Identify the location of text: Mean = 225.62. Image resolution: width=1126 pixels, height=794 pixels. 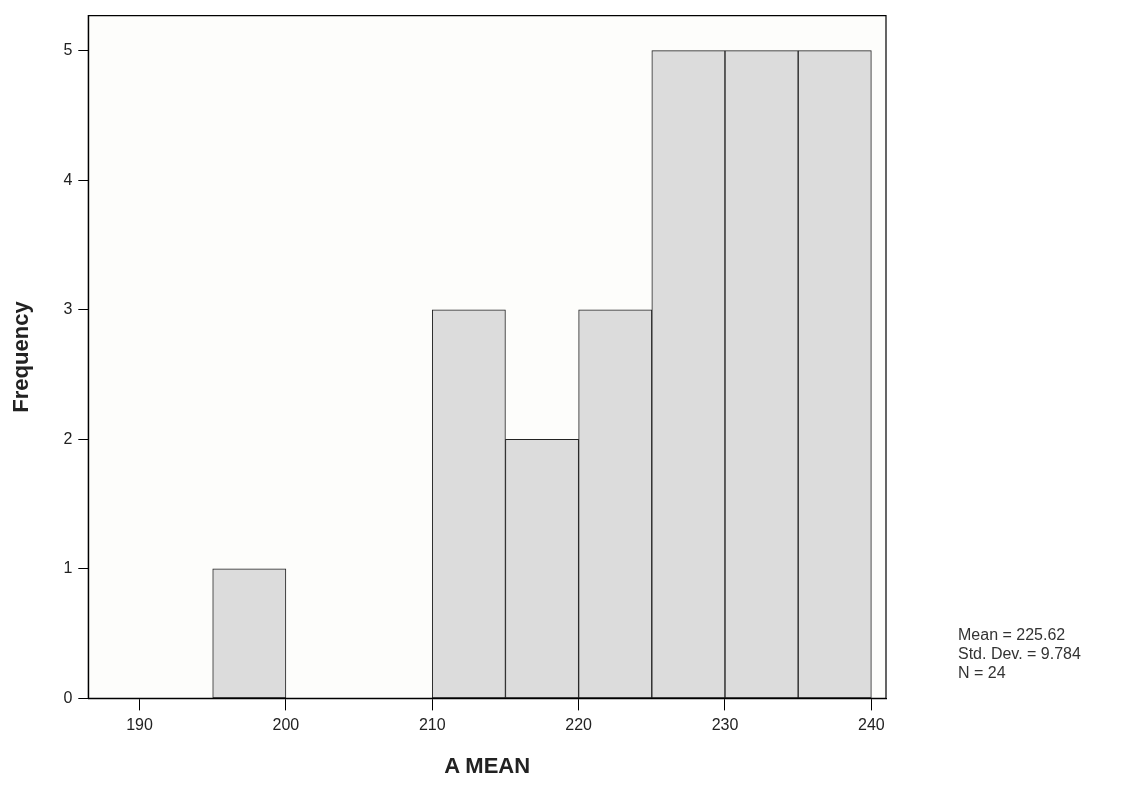
(1012, 635).